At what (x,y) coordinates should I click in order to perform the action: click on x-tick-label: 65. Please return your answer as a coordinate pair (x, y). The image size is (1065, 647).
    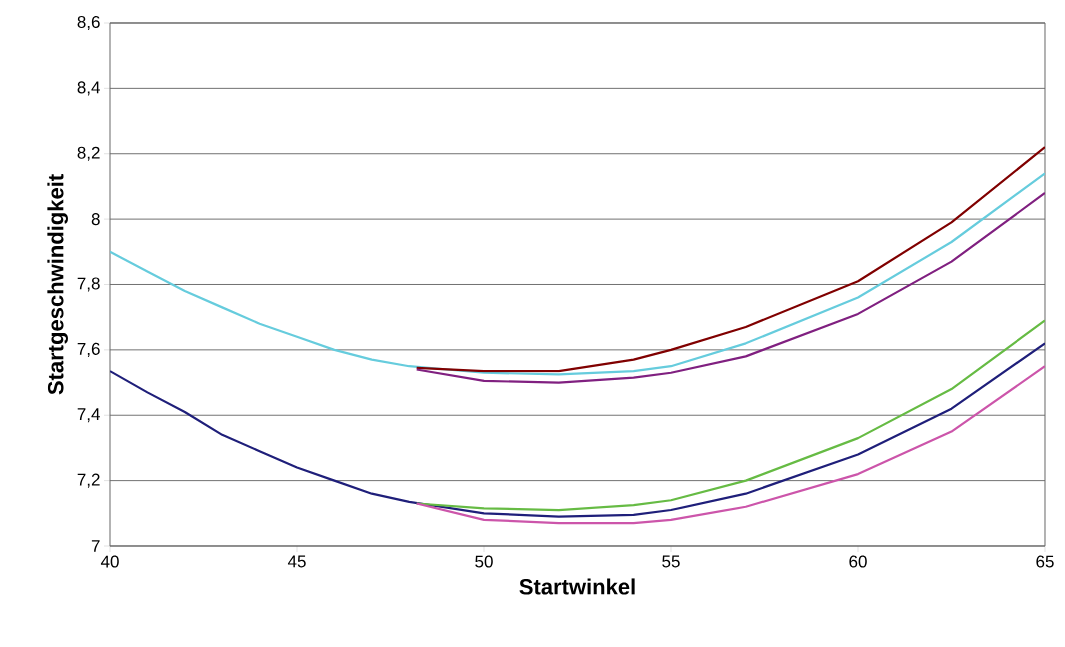
    Looking at the image, I should click on (1045, 561).